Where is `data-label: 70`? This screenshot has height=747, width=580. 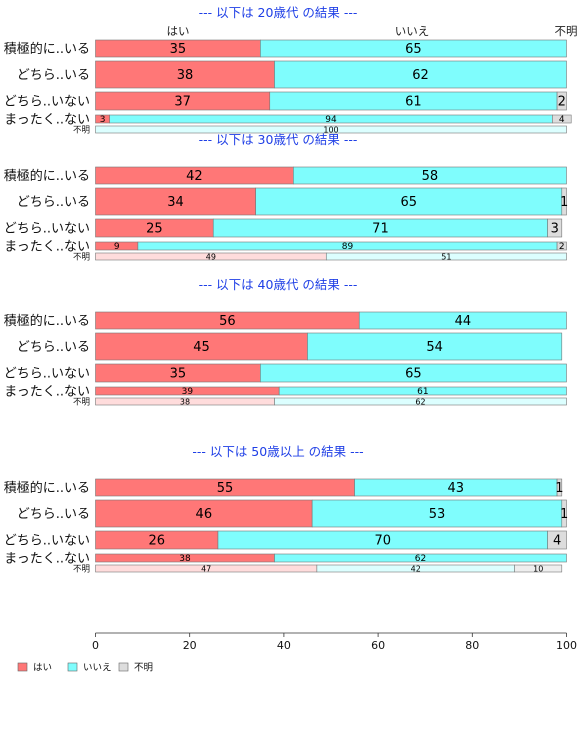
data-label: 70 is located at coordinates (383, 541).